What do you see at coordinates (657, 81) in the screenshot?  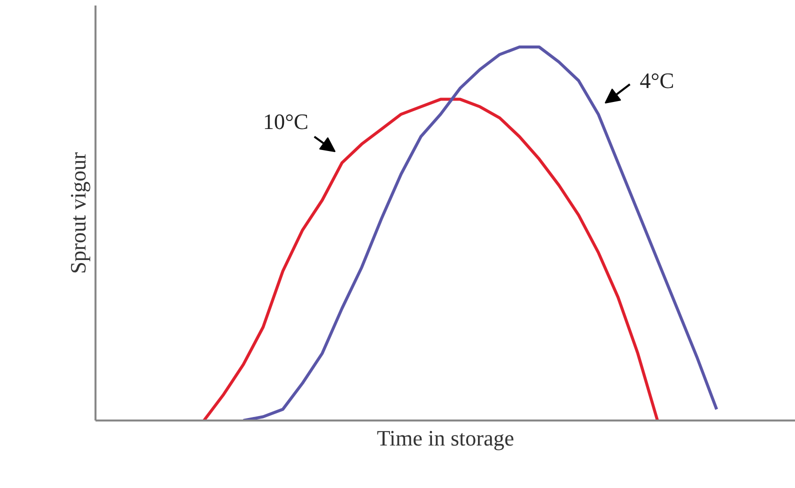 I see `text: 4°C` at bounding box center [657, 81].